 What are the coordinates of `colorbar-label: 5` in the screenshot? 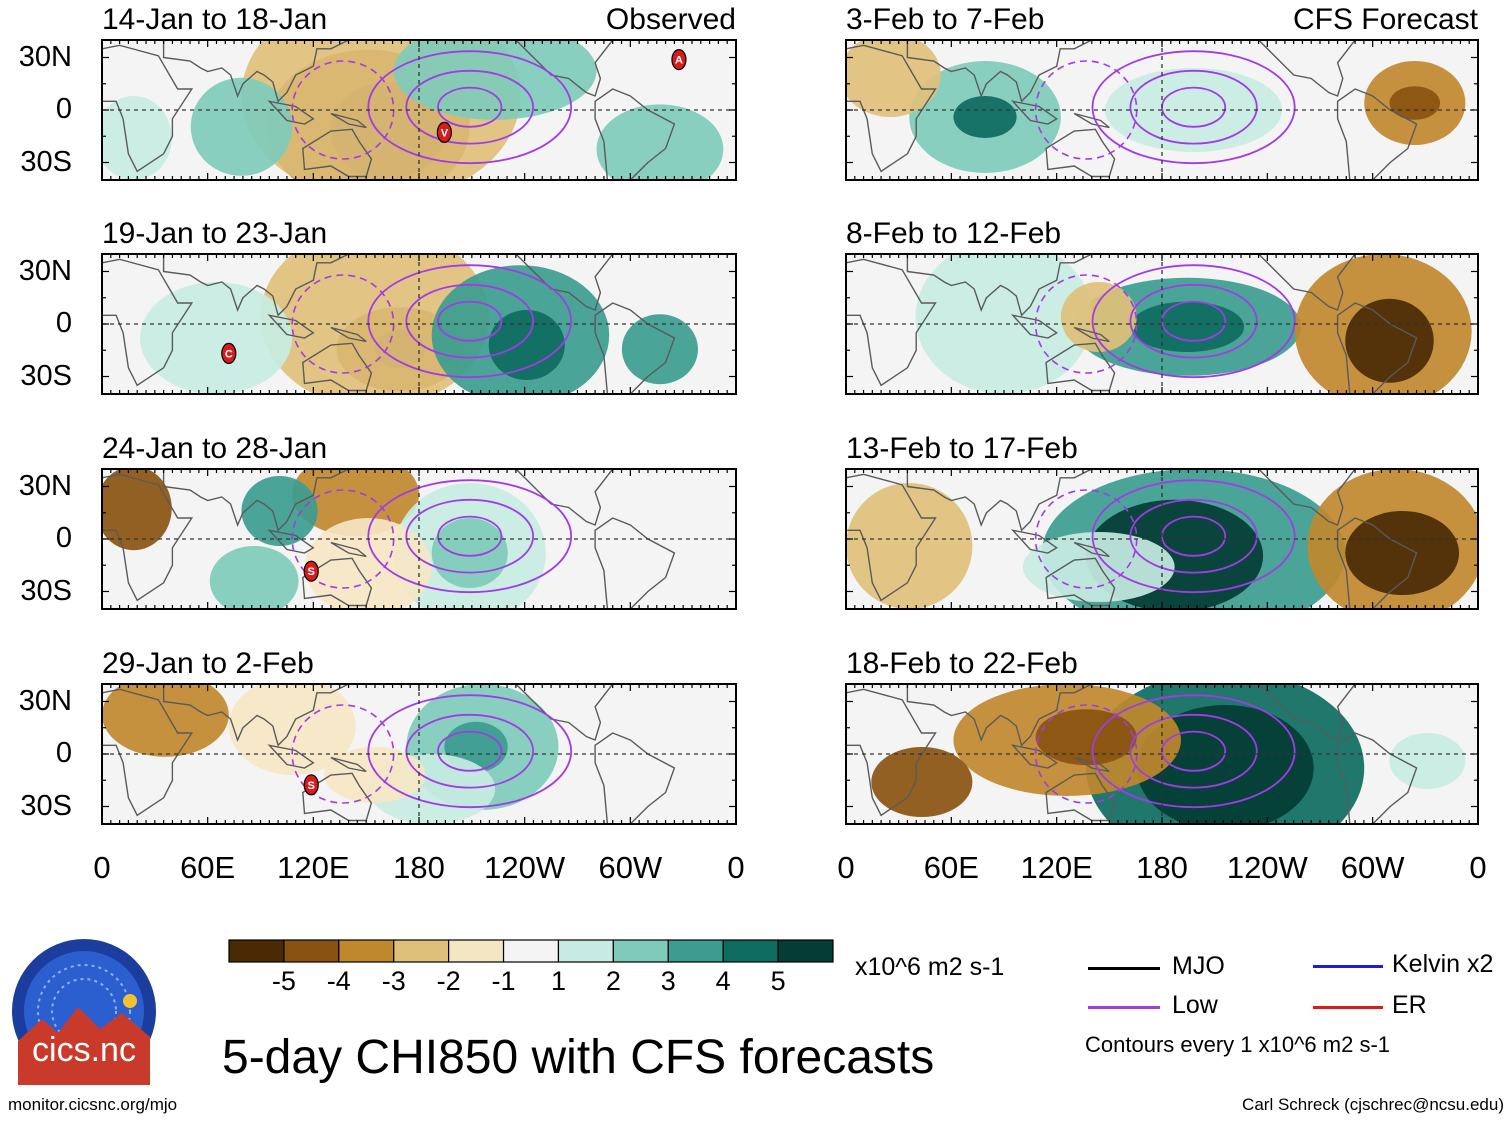 It's located at (778, 981).